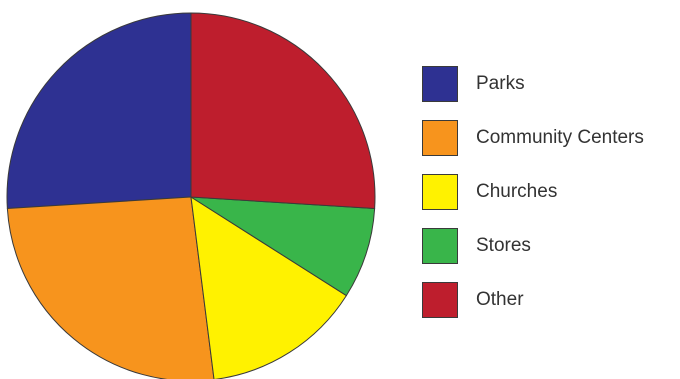 This screenshot has height=379, width=680. What do you see at coordinates (500, 299) in the screenshot?
I see `legend-label-other: Other` at bounding box center [500, 299].